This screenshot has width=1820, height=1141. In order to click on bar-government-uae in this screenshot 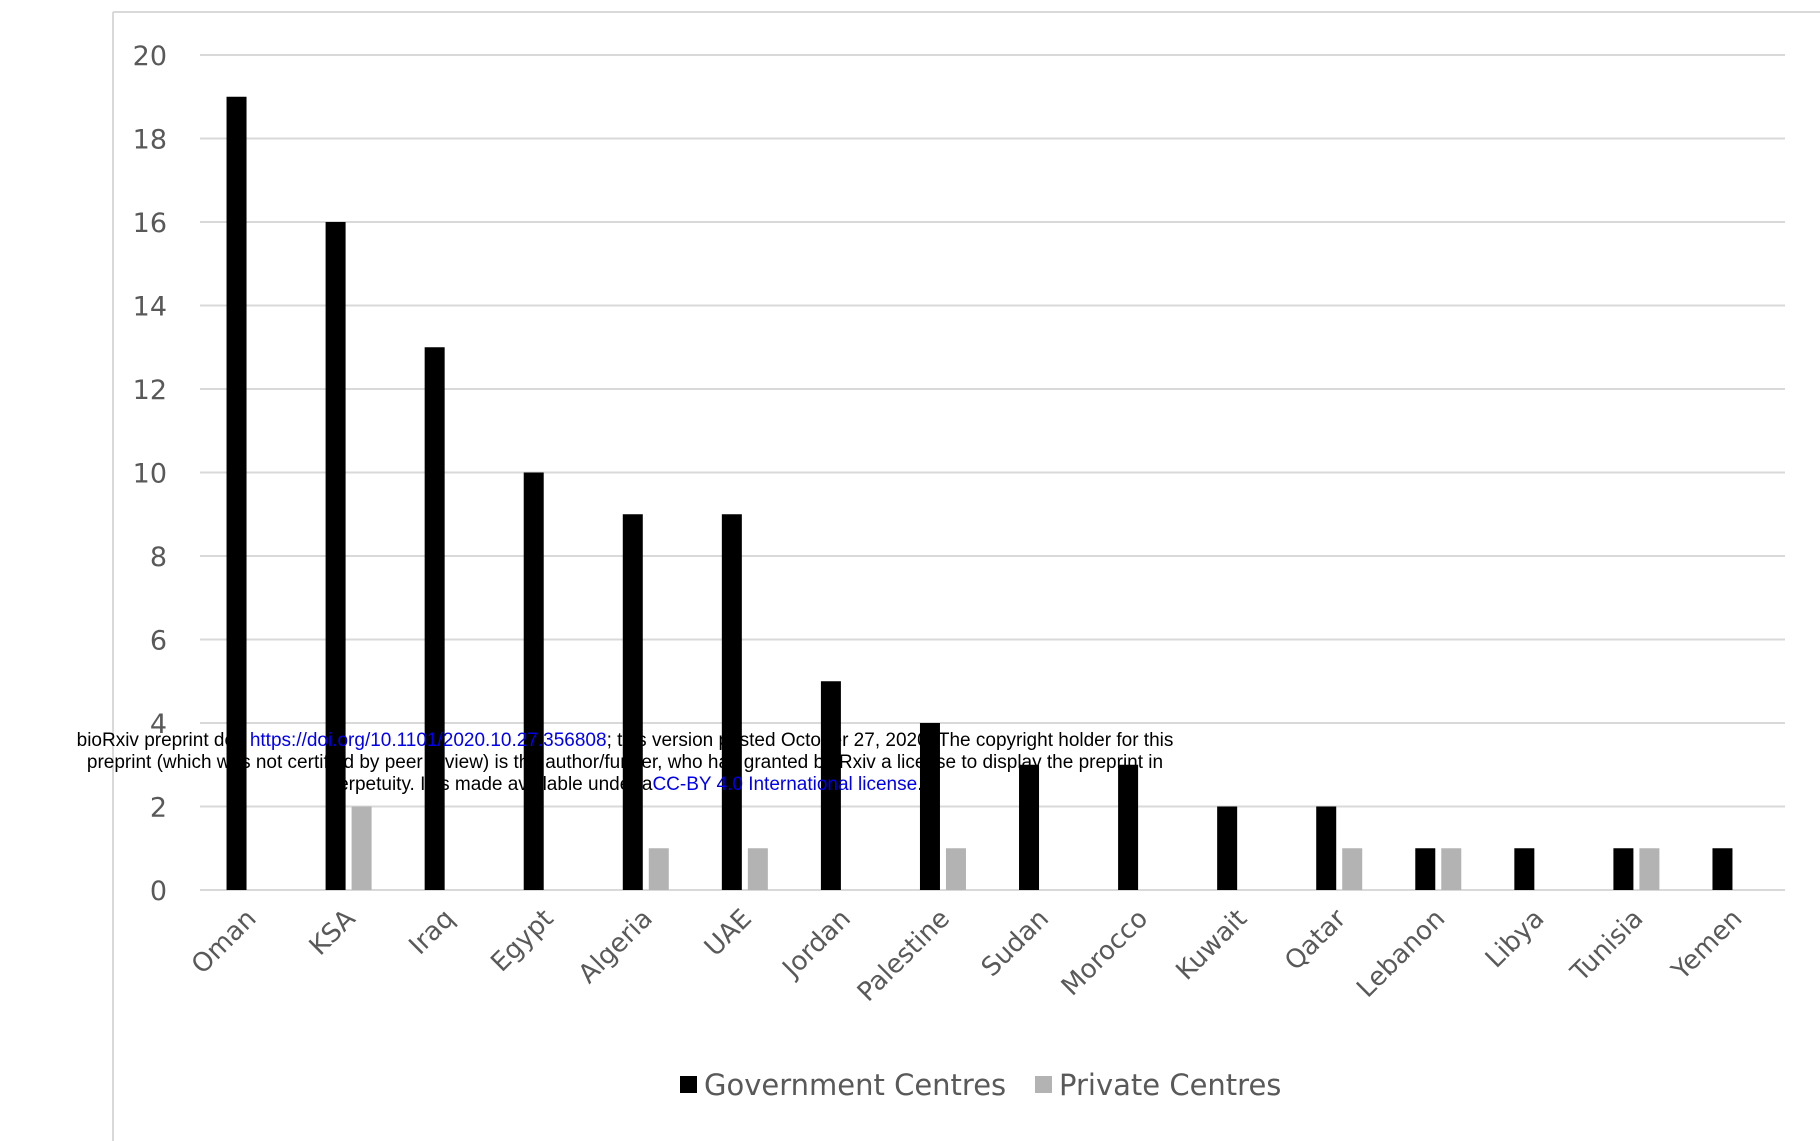, I will do `click(731, 702)`.